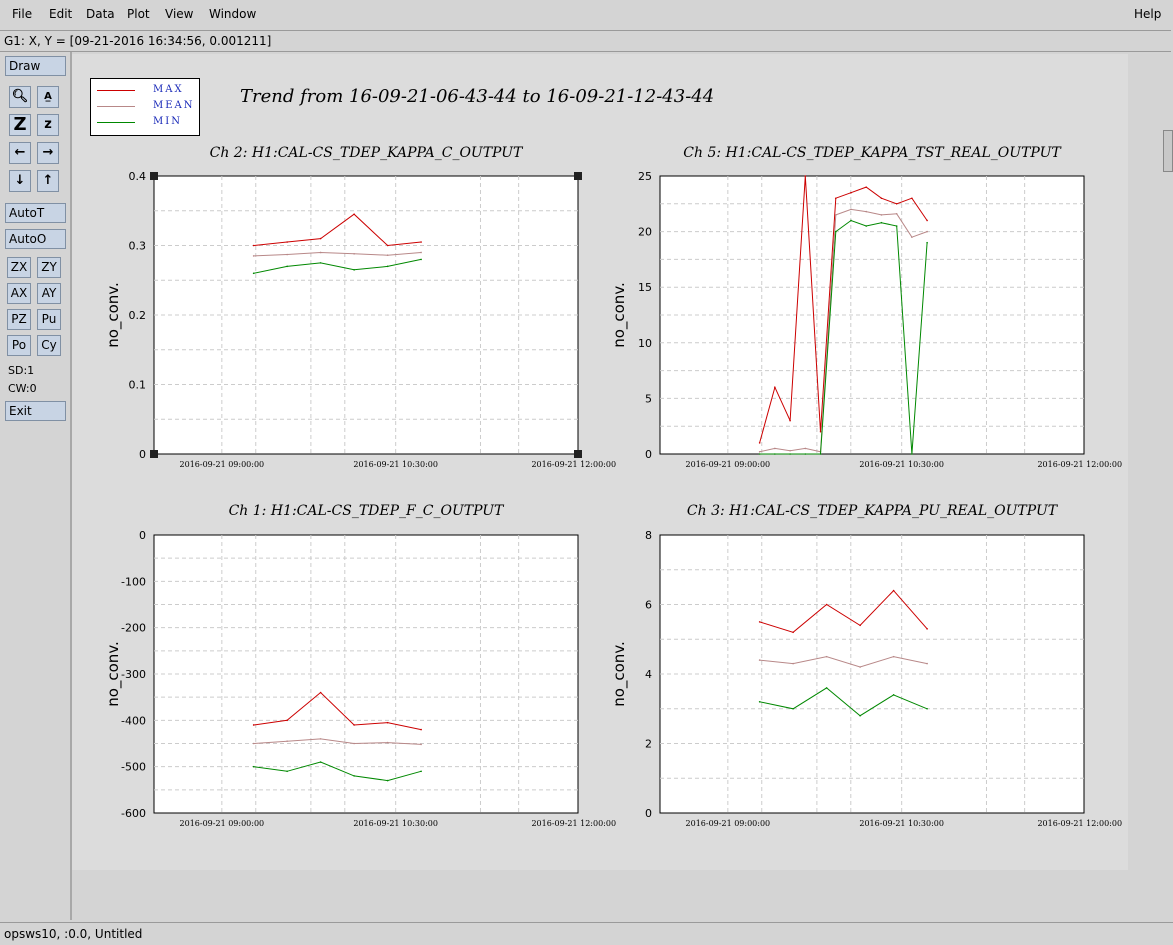  I want to click on x-tick-label-0-0: 2016-09-21 09:00:00, so click(222, 464).